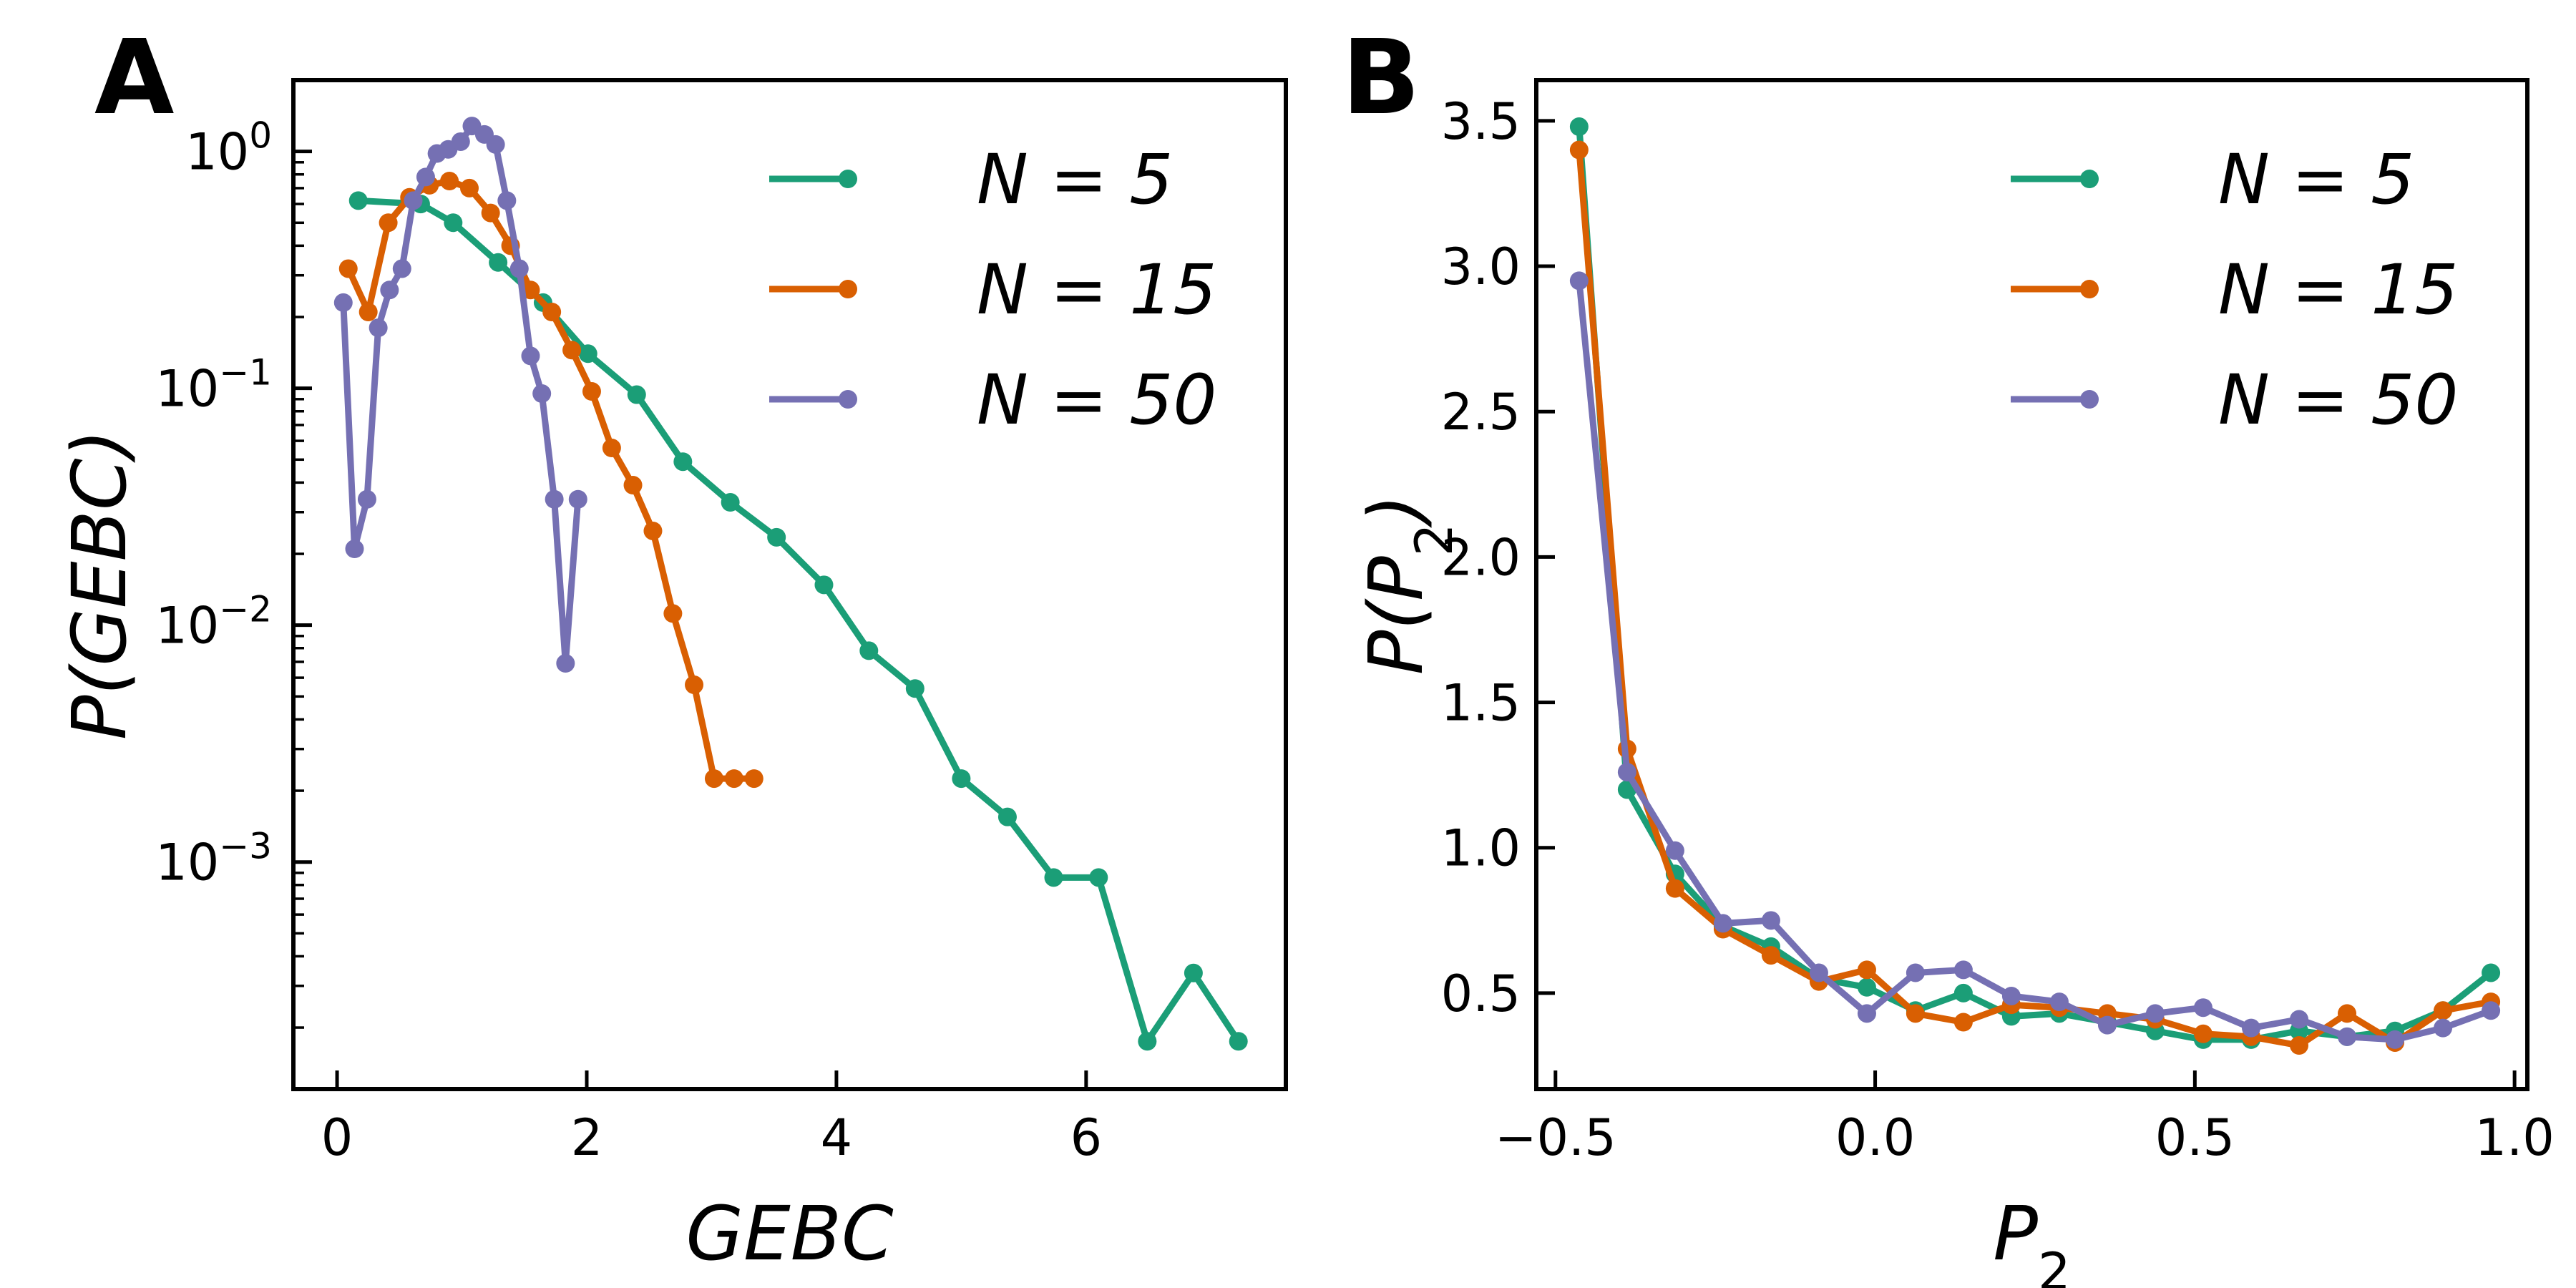 This screenshot has height=1288, width=2576. What do you see at coordinates (460, 395) in the screenshot?
I see `panel-a-series-n50` at bounding box center [460, 395].